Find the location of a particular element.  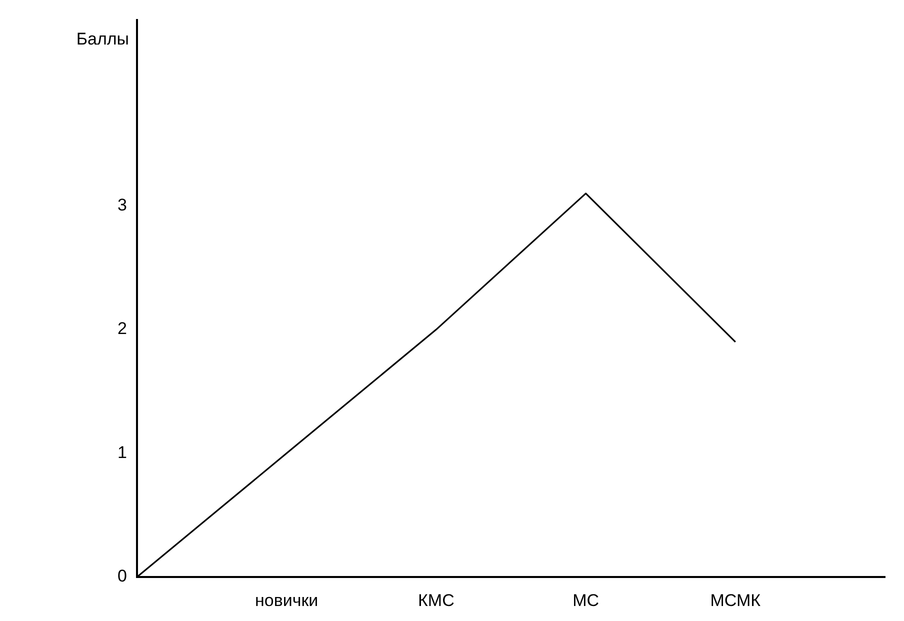

x-tick-label: МС is located at coordinates (586, 600).